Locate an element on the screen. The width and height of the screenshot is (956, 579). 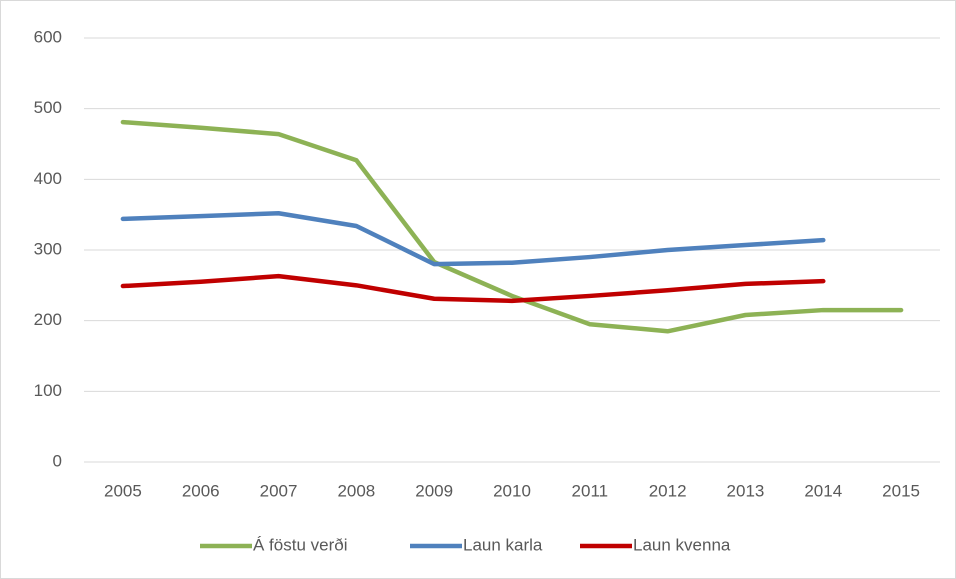
x-tick-label: 2009 is located at coordinates (434, 490).